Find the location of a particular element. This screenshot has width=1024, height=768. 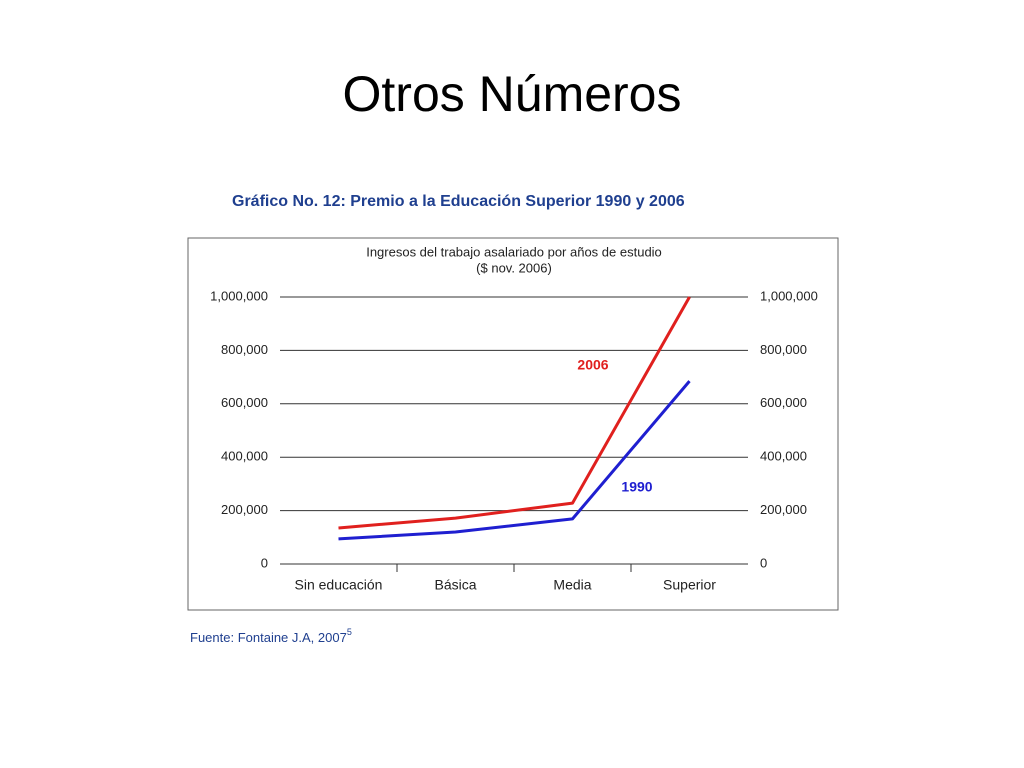

series-label: 2006 is located at coordinates (592, 365).